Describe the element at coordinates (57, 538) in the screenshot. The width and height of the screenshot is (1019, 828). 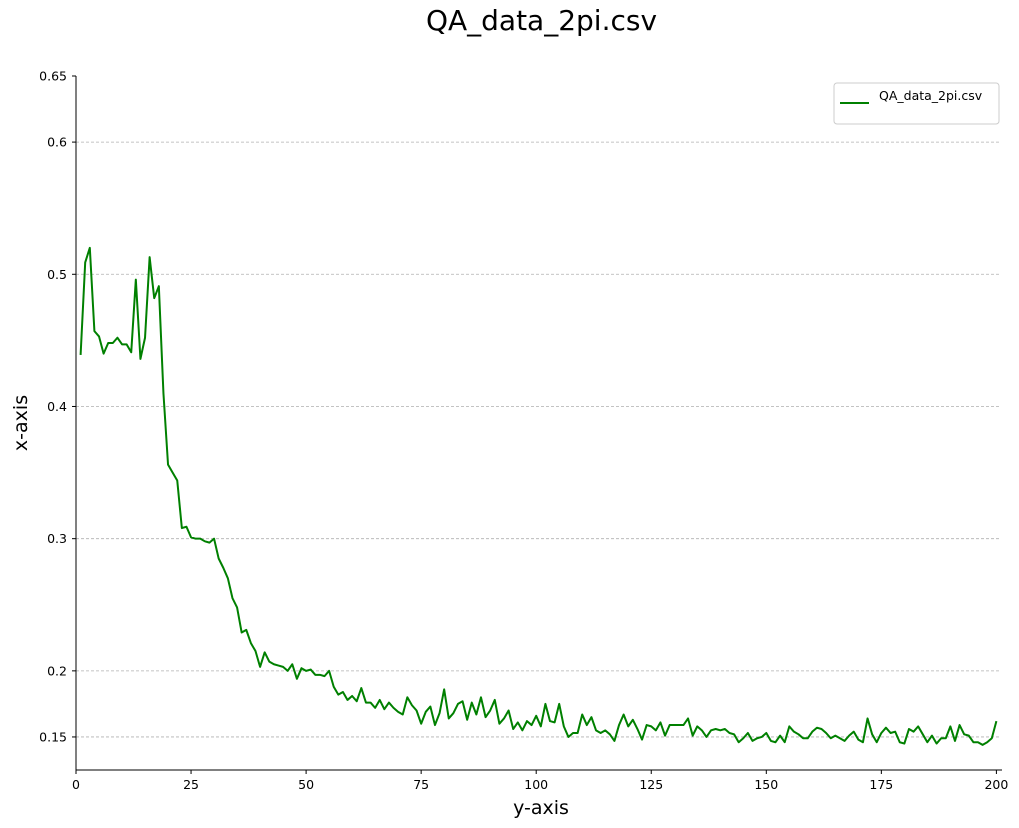
I see `y-tick-label: 0.3` at that location.